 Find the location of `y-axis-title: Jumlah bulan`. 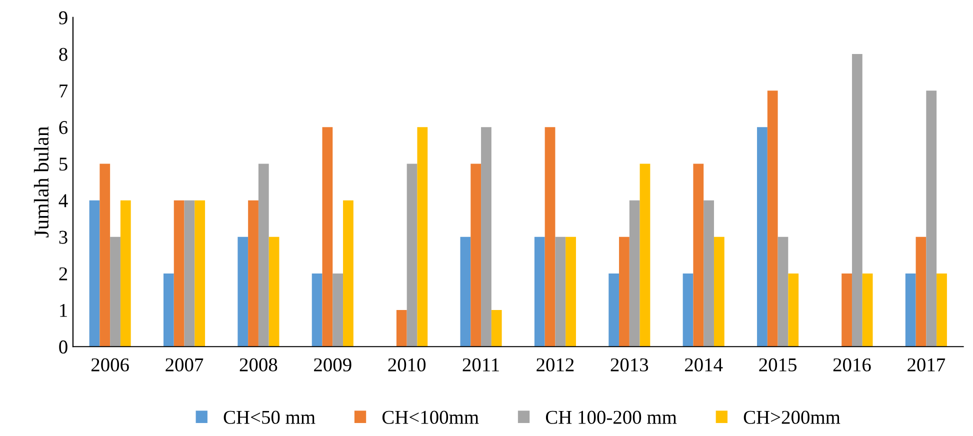

y-axis-title: Jumlah bulan is located at coordinates (41, 182).